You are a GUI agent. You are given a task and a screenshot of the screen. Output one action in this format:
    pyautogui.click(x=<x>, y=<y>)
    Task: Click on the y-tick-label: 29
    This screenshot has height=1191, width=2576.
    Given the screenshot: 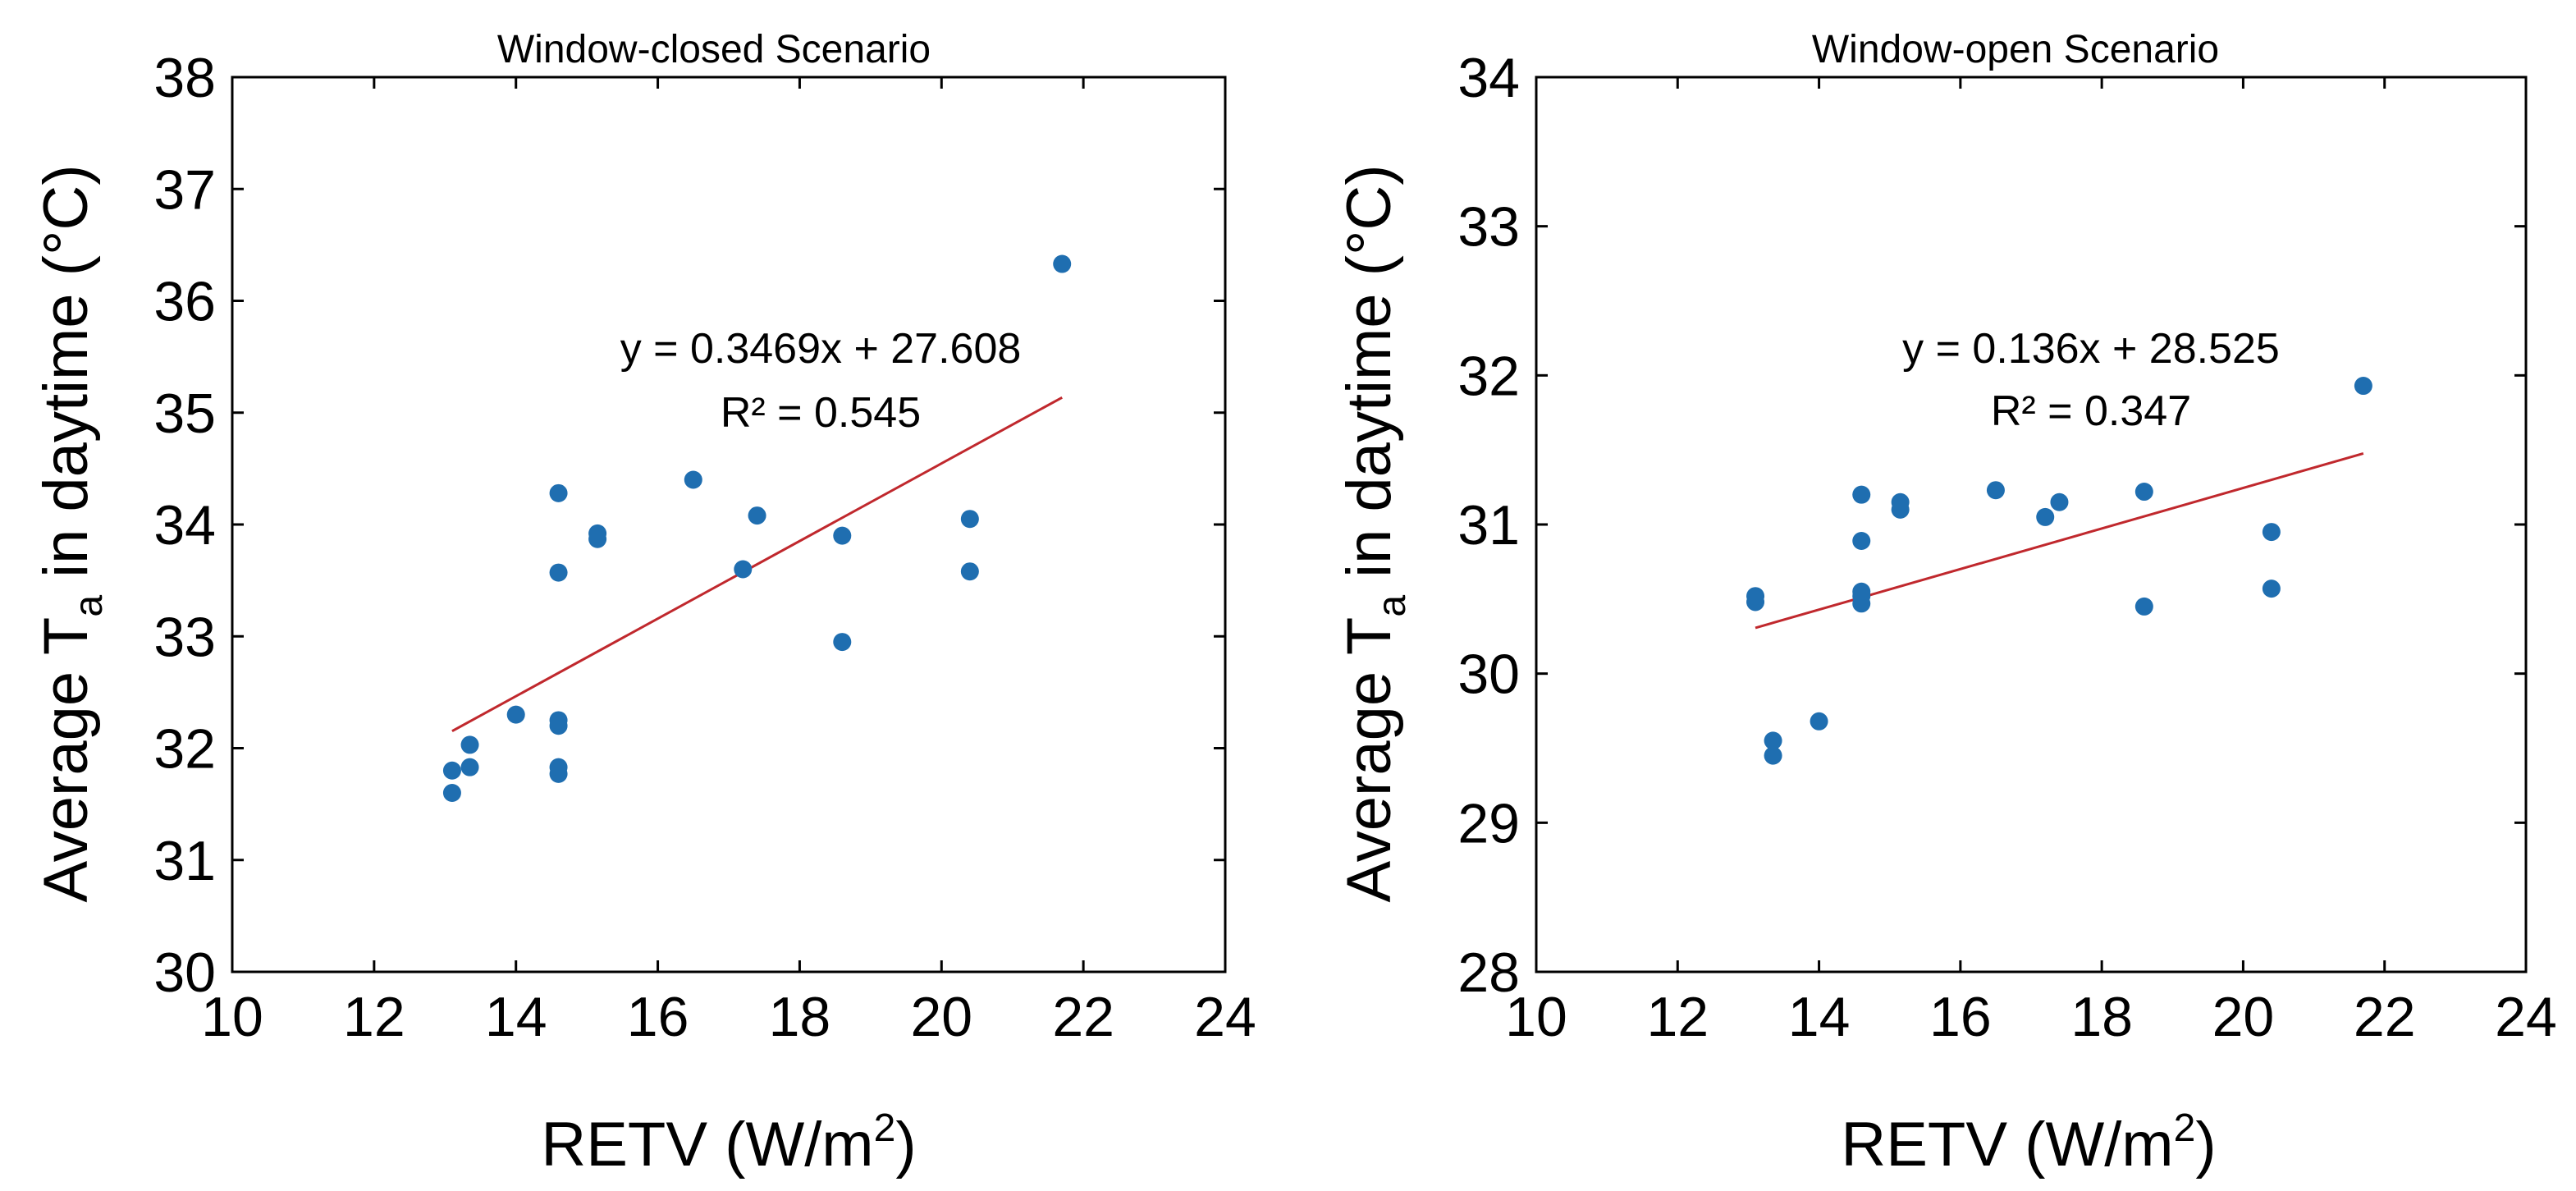 What is the action you would take?
    pyautogui.click(x=1488, y=823)
    